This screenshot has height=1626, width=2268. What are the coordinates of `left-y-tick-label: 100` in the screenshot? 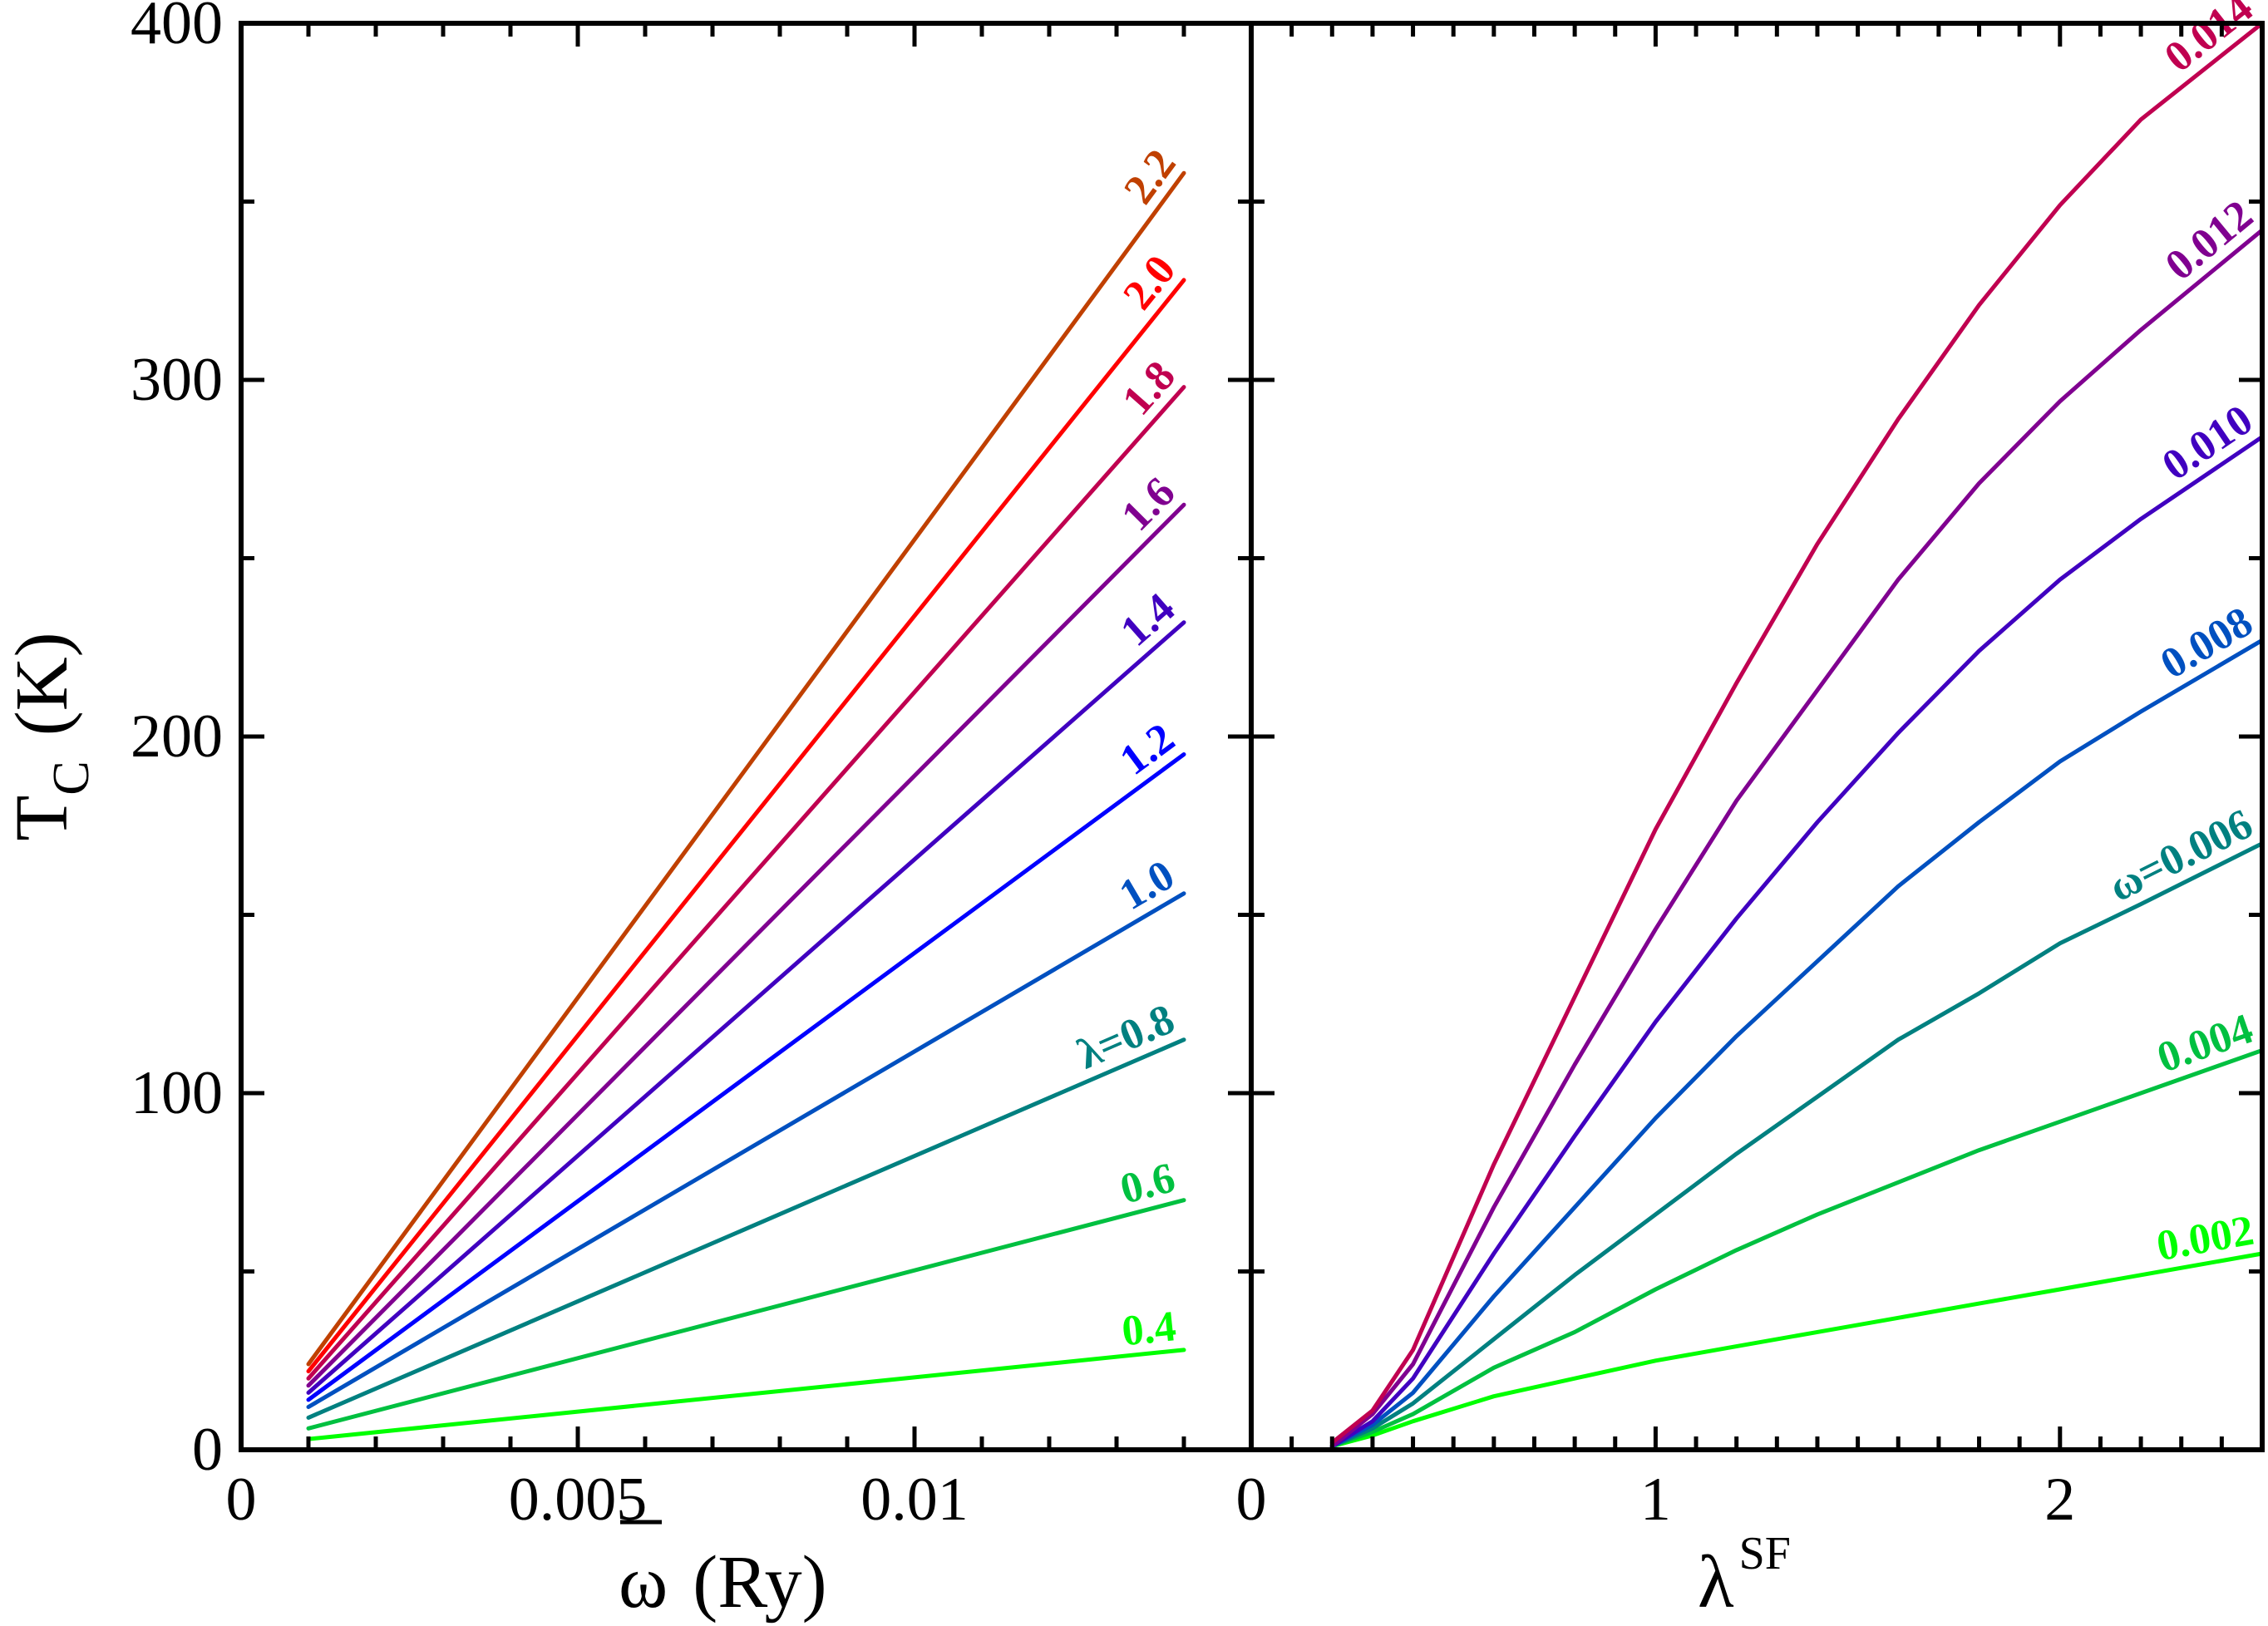 It's located at (177, 1093).